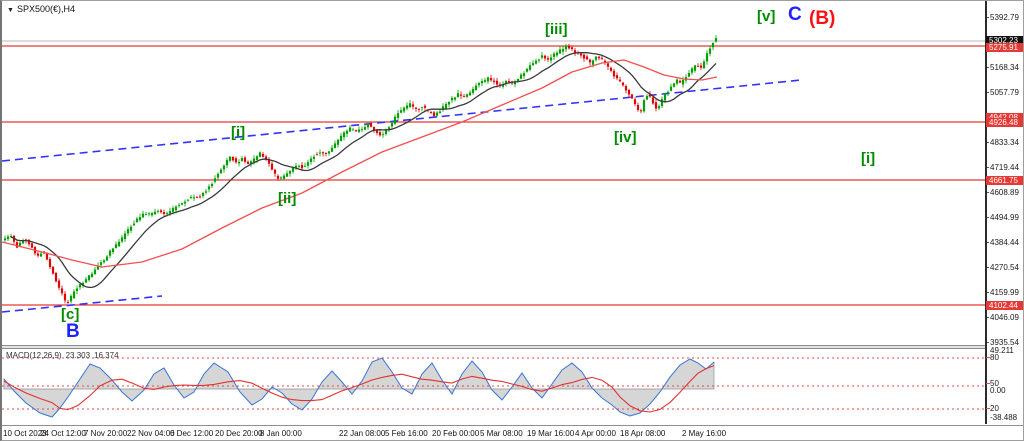  I want to click on level-price-box: 5275.91, so click(1004, 47).